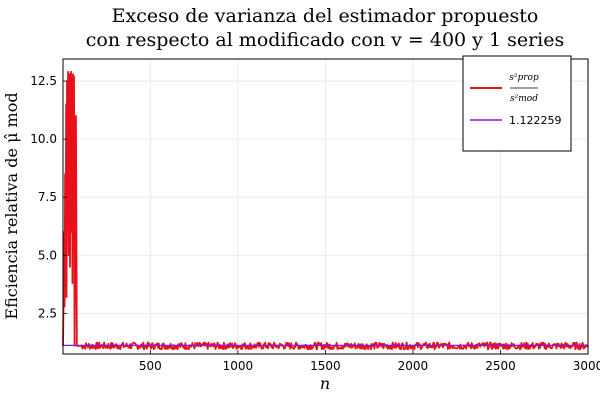 The image size is (600, 400). What do you see at coordinates (47, 313) in the screenshot?
I see `y-tick-label: 2.5` at bounding box center [47, 313].